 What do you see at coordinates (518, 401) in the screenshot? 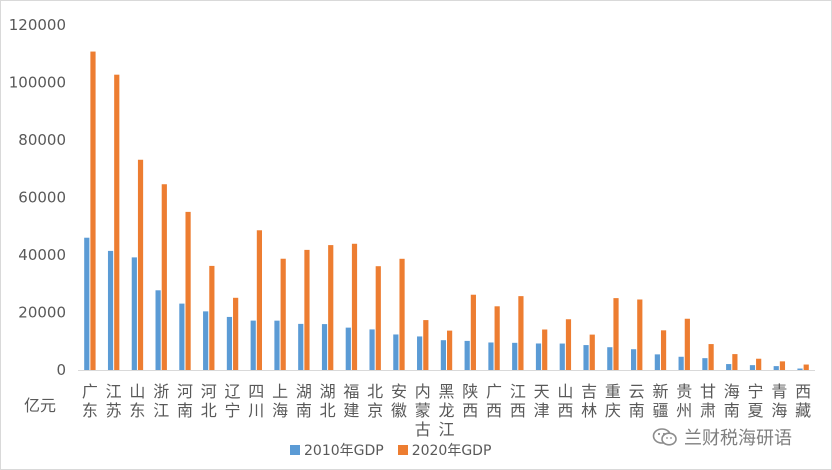
I see `category-label: 江西` at bounding box center [518, 401].